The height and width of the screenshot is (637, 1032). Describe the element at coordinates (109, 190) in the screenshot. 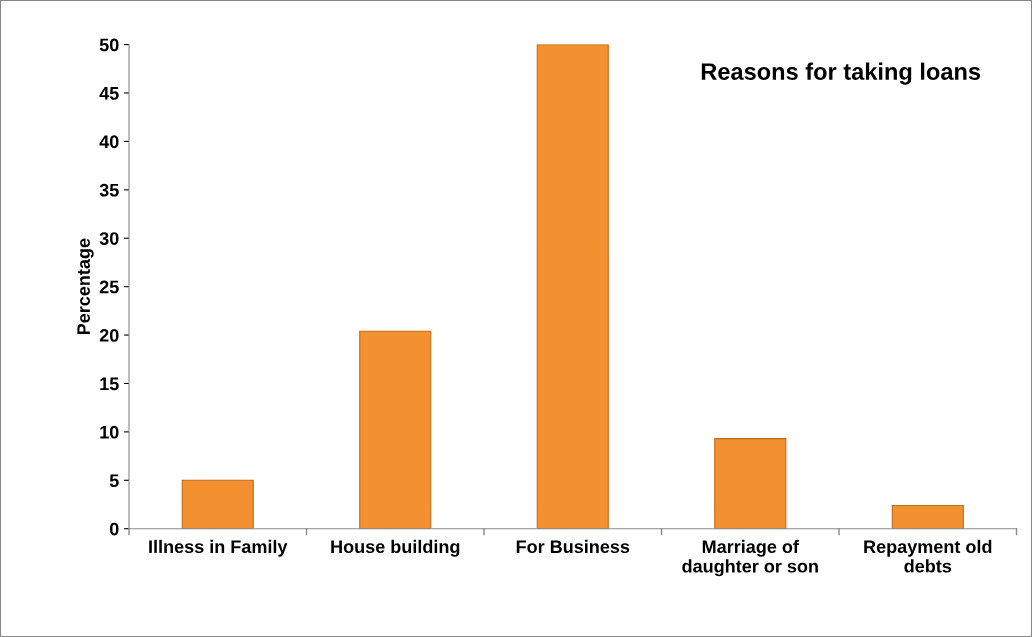

I see `y-tick-label: 35` at that location.